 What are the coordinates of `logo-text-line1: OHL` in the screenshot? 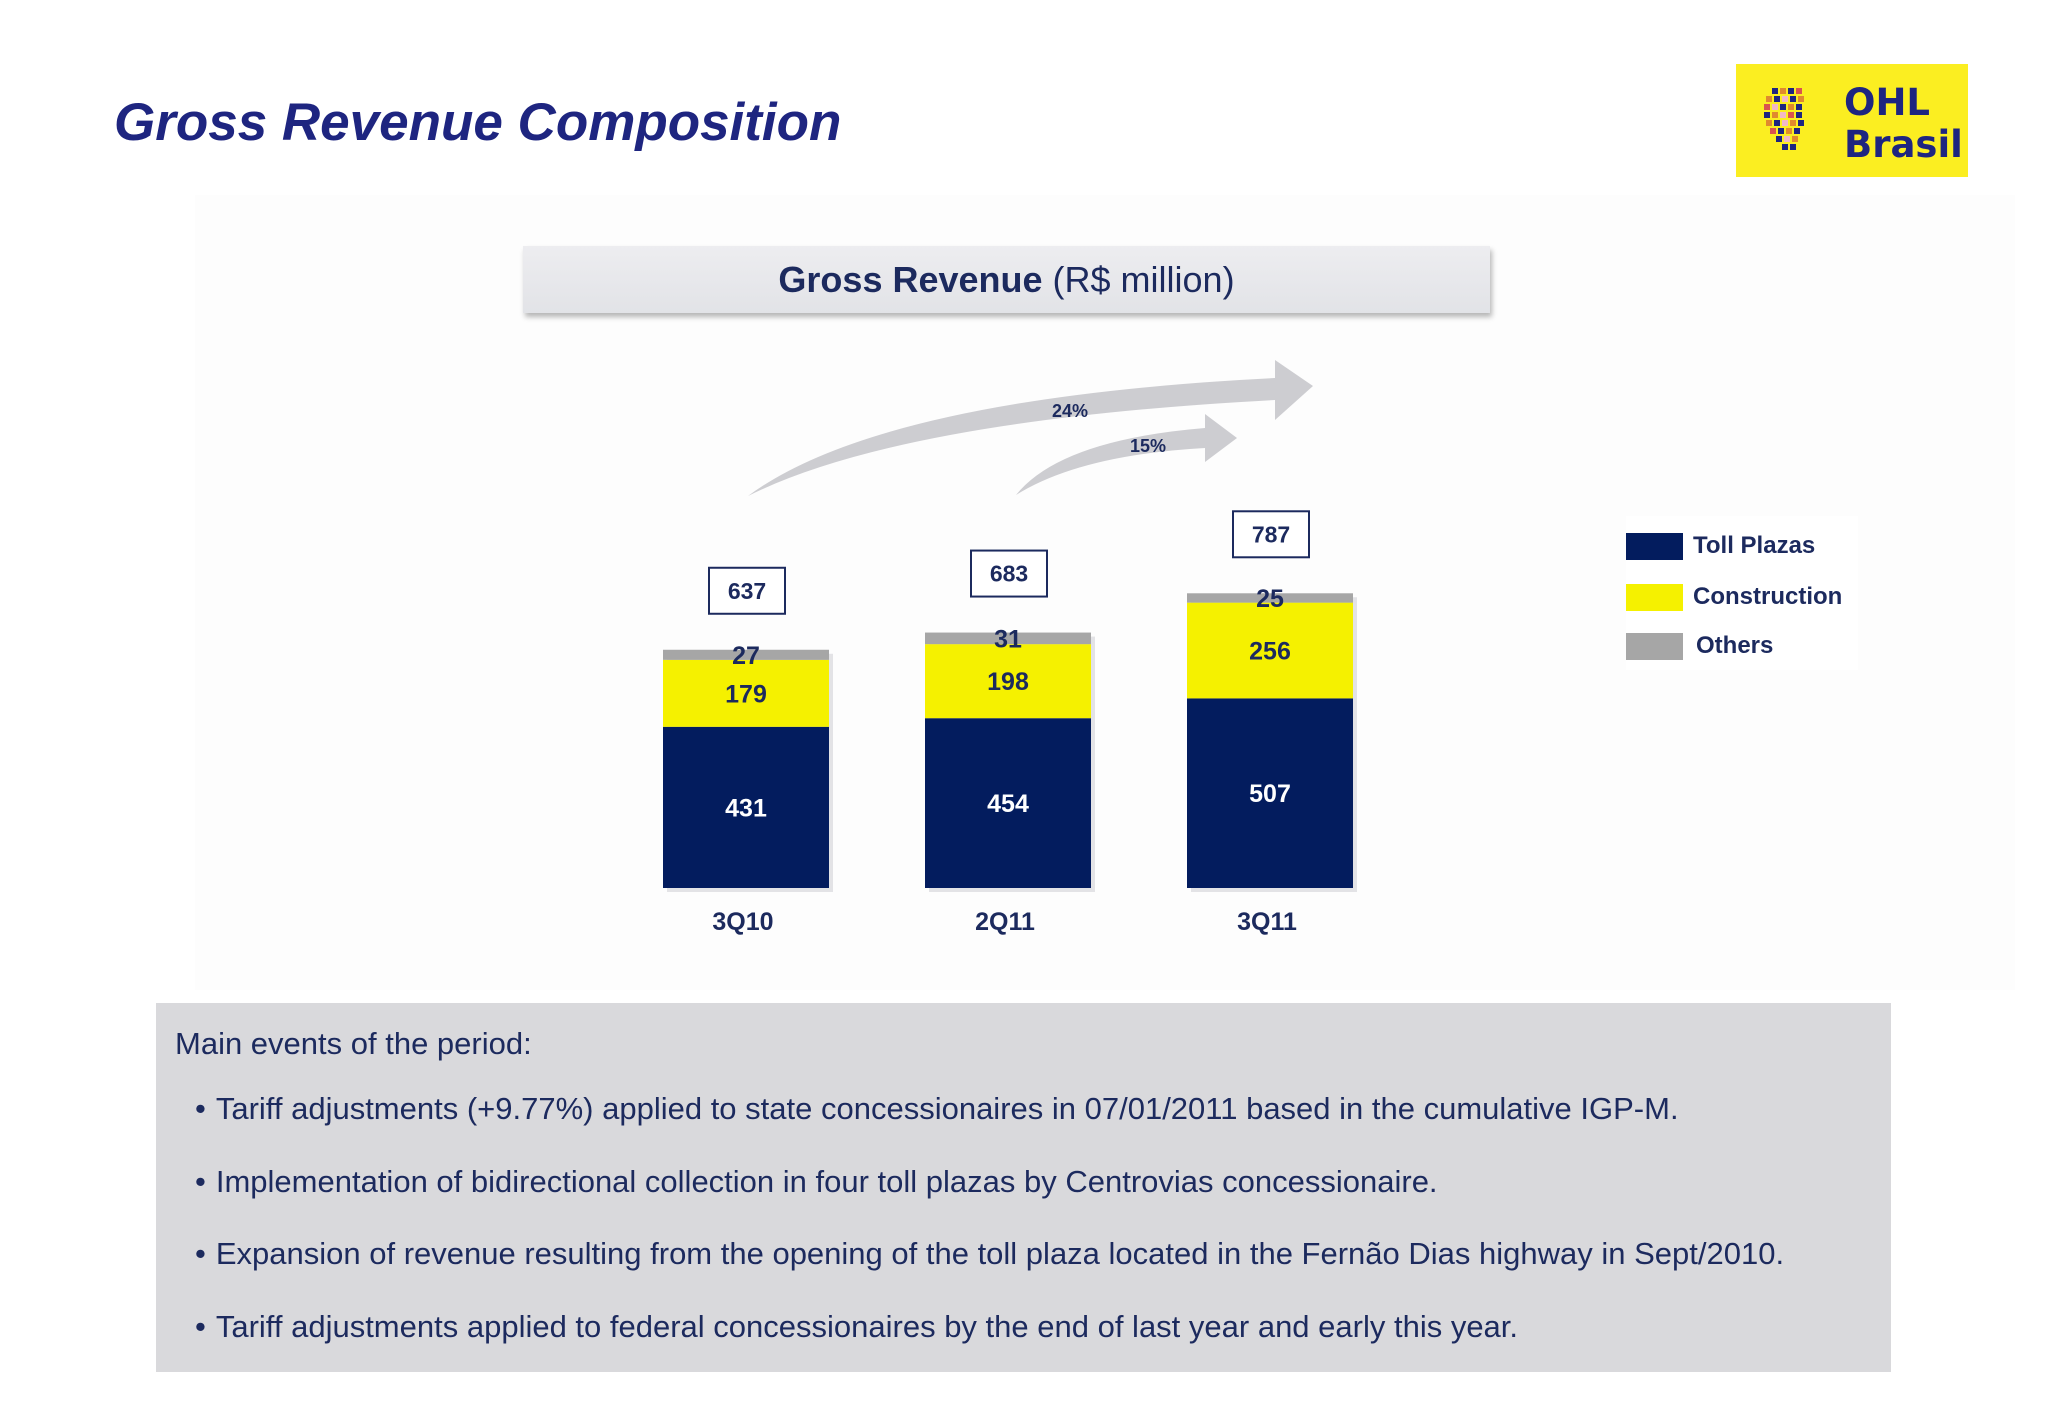 It's located at (1887, 102).